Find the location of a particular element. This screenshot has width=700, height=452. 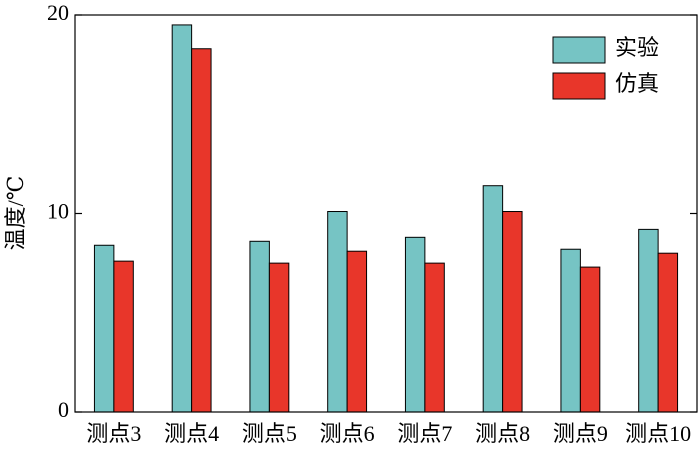

y-tick-label: 10 is located at coordinates (58, 211).